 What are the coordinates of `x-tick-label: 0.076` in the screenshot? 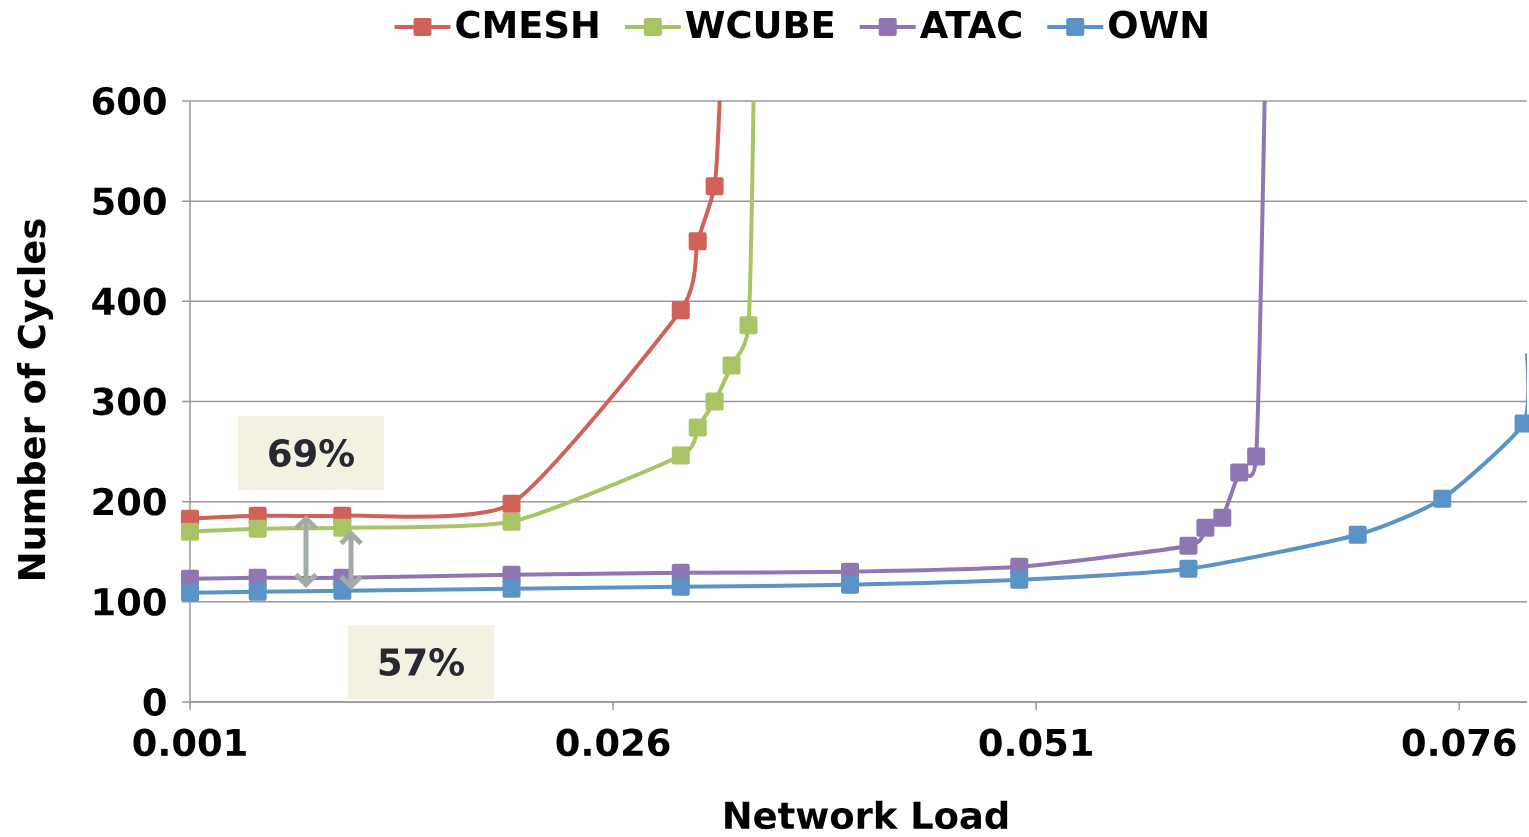 It's located at (1459, 742).